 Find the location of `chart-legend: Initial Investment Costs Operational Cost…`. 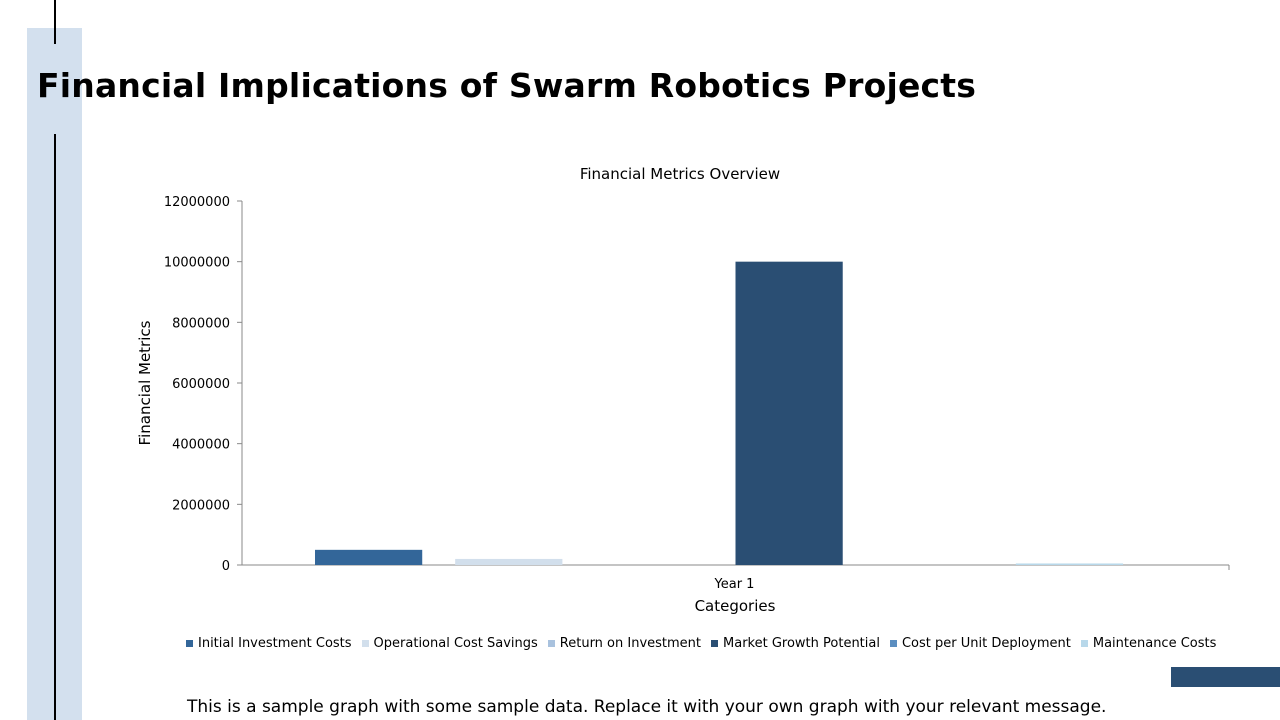

chart-legend: Initial Investment Costs Operational Cost… is located at coordinates (701, 643).